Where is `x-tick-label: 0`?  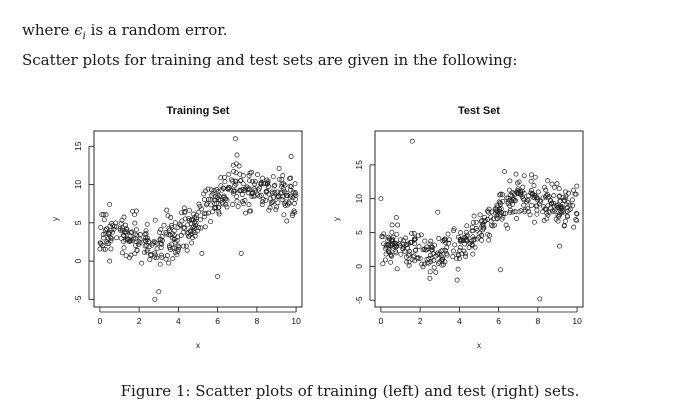 x-tick-label: 0 is located at coordinates (381, 321).